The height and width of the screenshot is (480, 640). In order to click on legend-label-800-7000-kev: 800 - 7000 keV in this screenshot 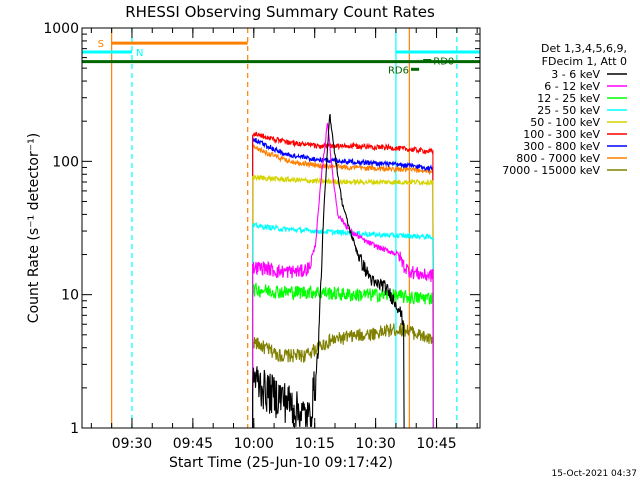, I will do `click(558, 158)`.